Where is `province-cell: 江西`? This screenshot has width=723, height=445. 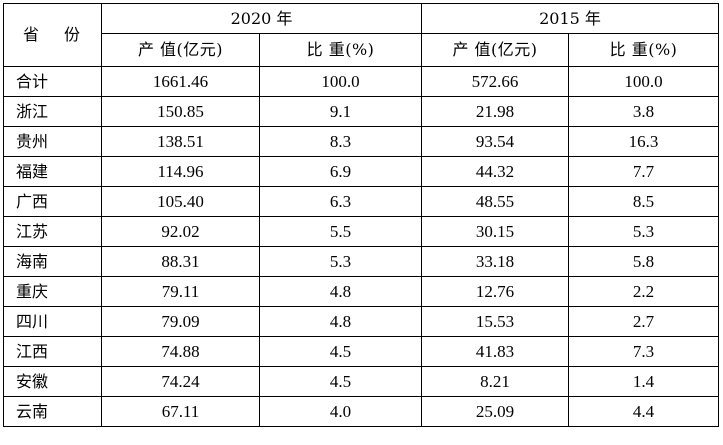
province-cell: 江西 is located at coordinates (52, 351).